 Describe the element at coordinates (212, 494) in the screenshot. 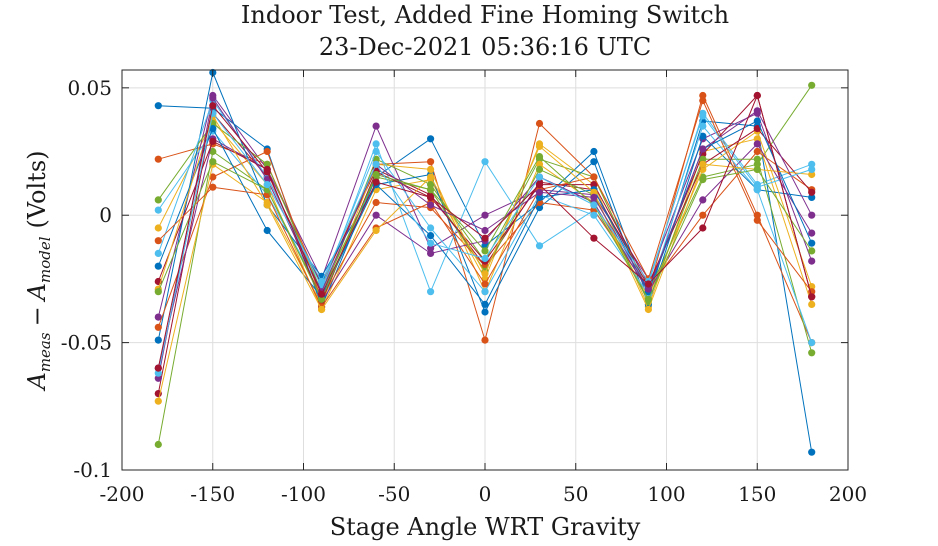

I see `x-tick-label: -150` at that location.